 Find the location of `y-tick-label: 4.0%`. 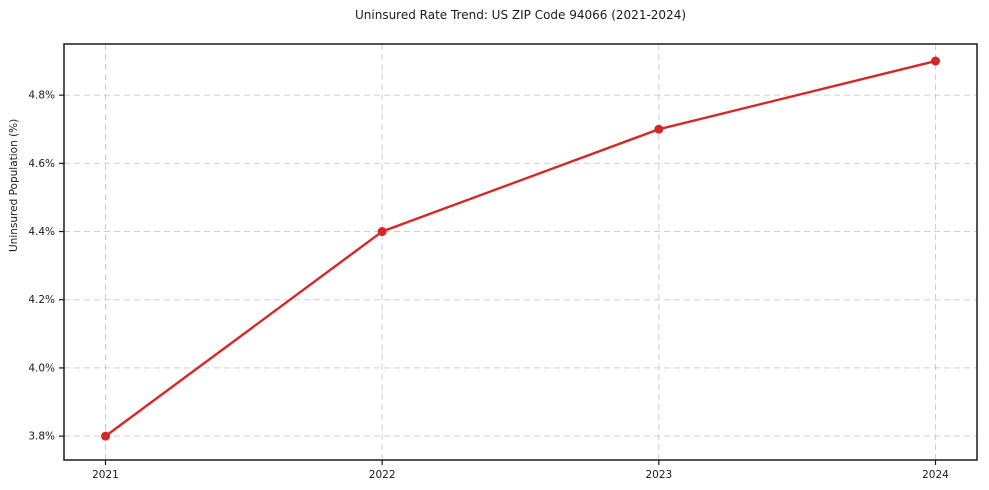

y-tick-label: 4.0% is located at coordinates (41, 368).